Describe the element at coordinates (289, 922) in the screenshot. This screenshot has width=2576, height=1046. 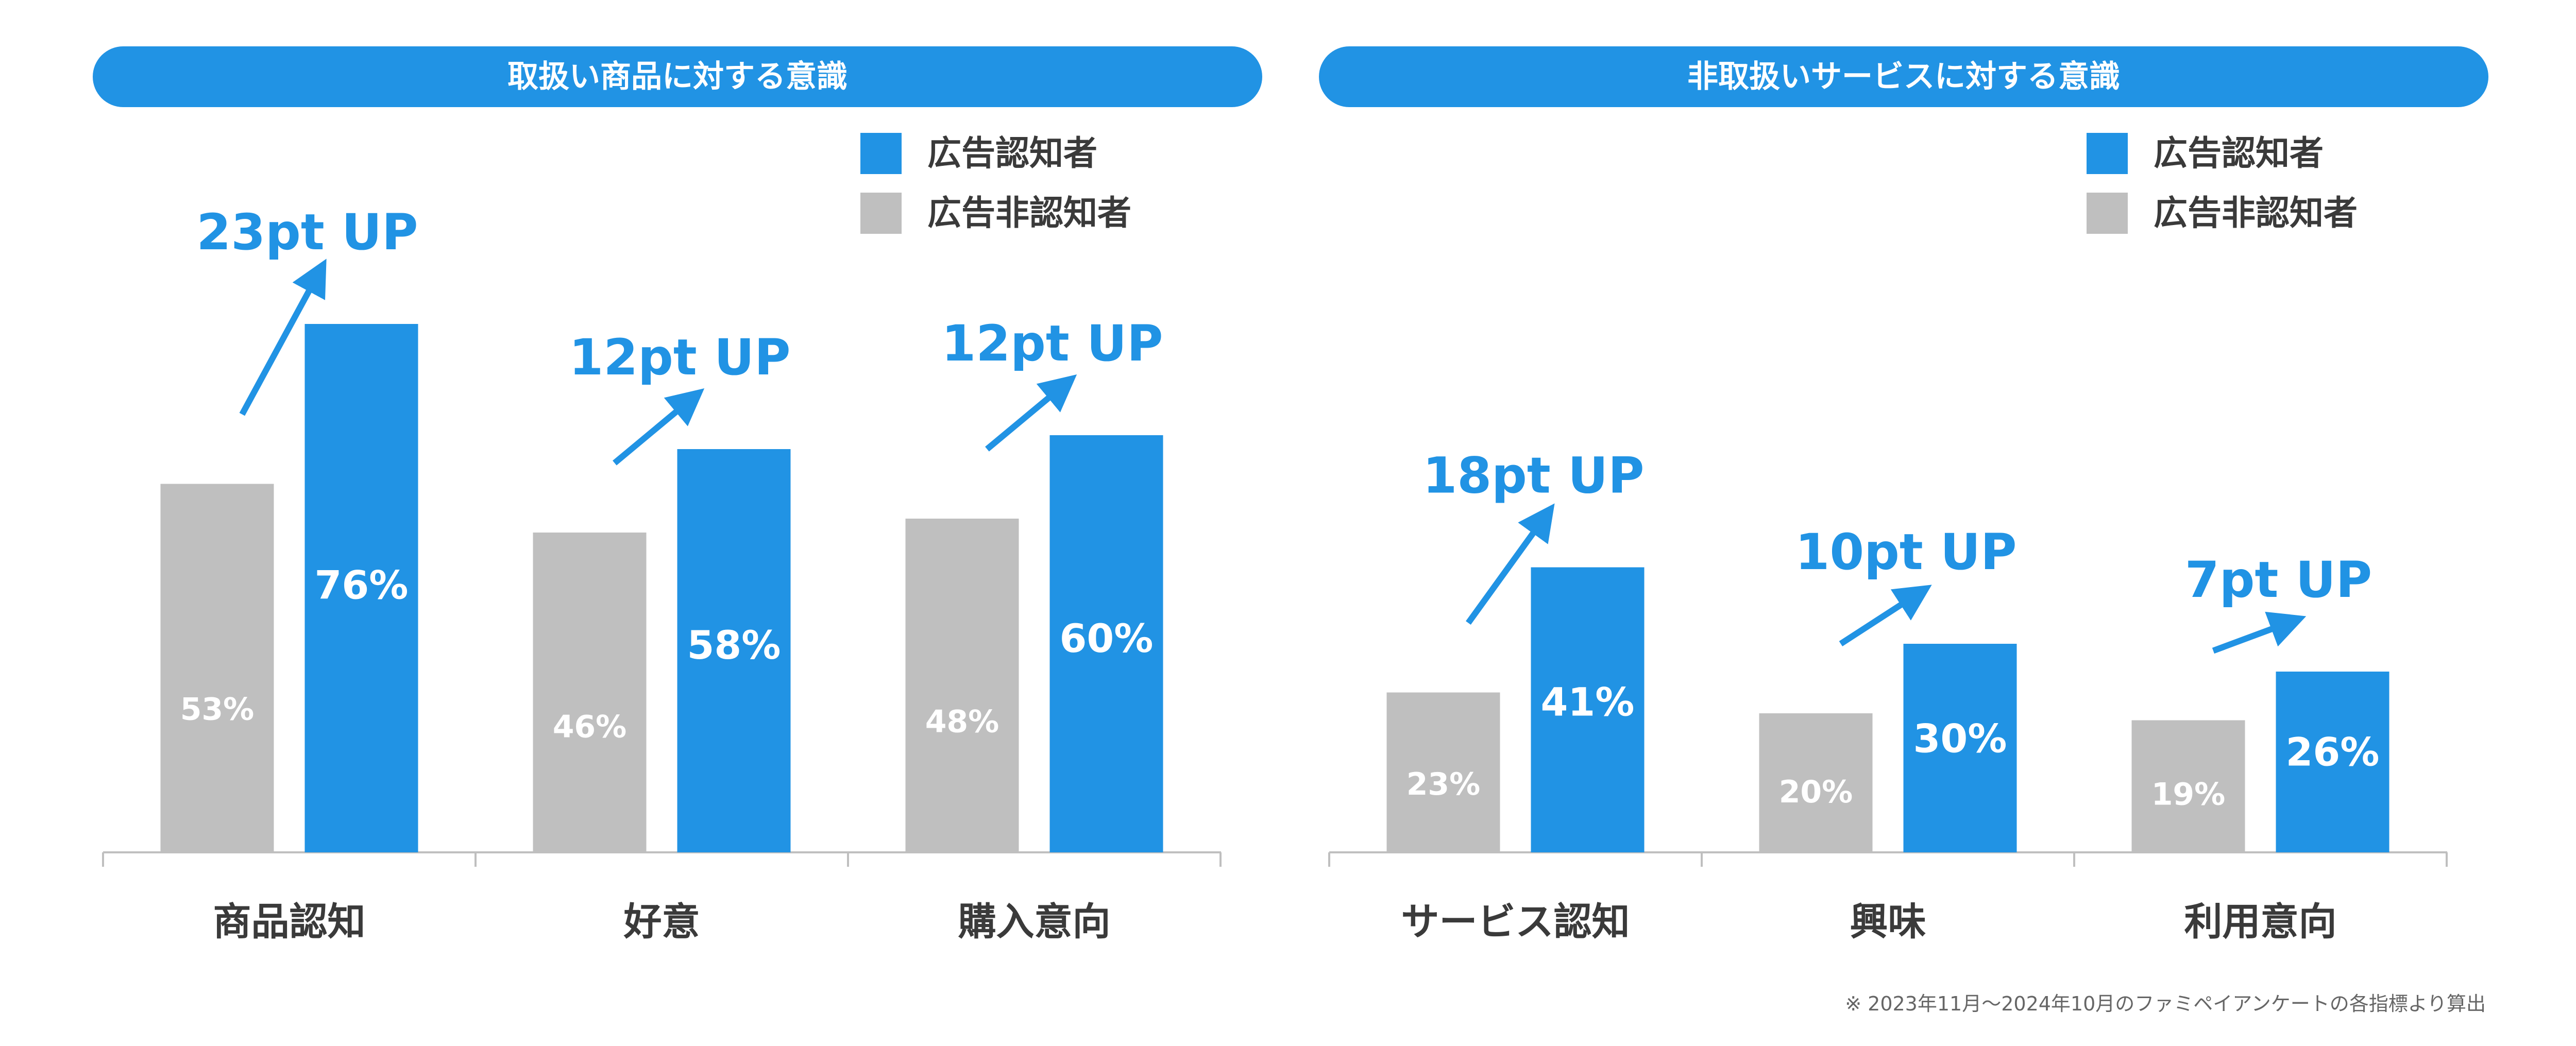
I see `category-label: 商品認知` at that location.